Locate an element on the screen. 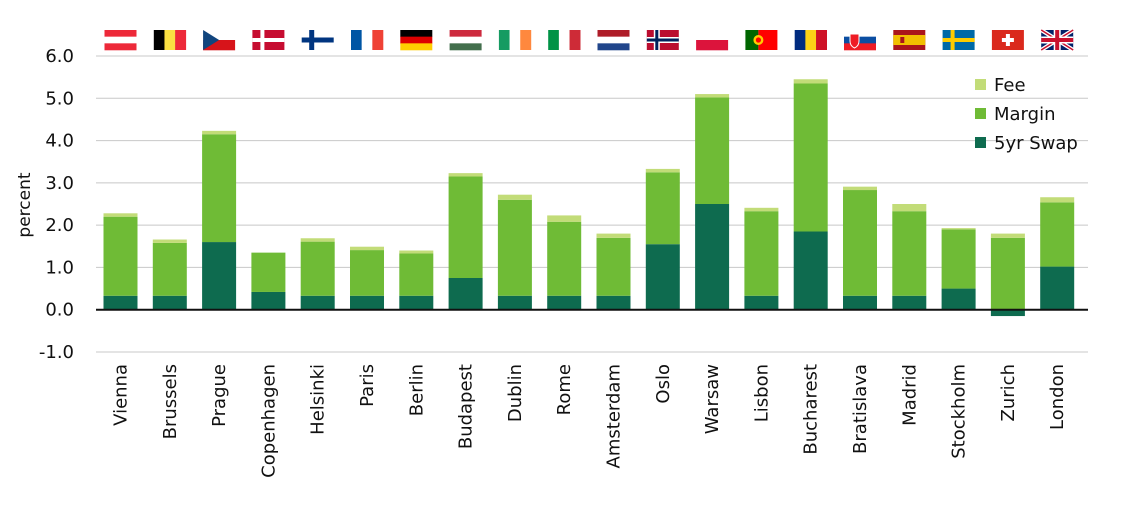 The height and width of the screenshot is (514, 1148). x-tick-label: Budapest is located at coordinates (466, 406).